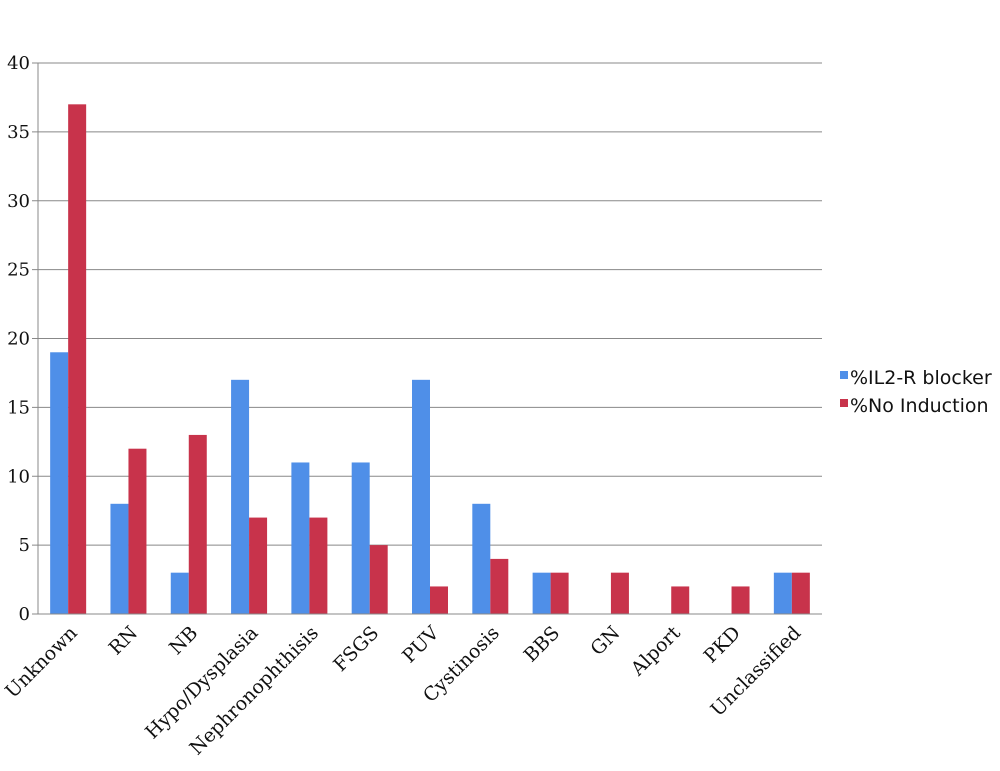 The height and width of the screenshot is (771, 1000). I want to click on legend: %IL2-R blocker %No Induction, so click(916, 392).